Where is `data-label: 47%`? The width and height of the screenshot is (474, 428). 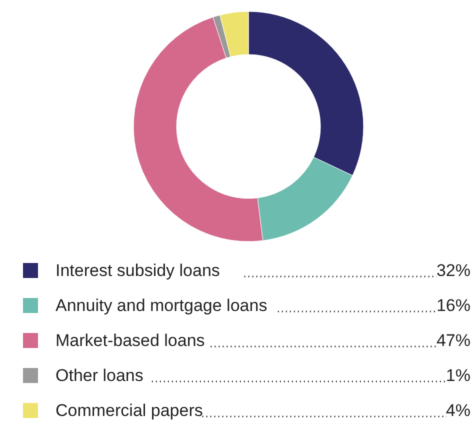 data-label: 47% is located at coordinates (453, 340).